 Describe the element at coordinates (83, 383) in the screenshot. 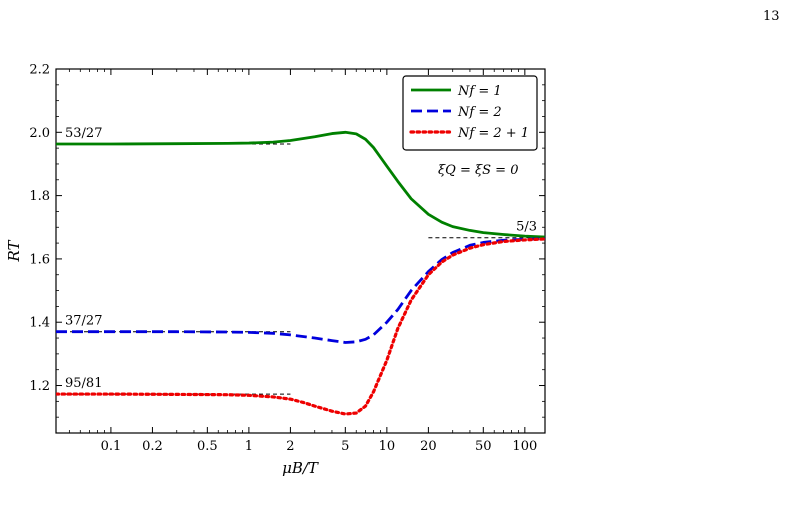

I see `reference-label-2: 95/81` at that location.